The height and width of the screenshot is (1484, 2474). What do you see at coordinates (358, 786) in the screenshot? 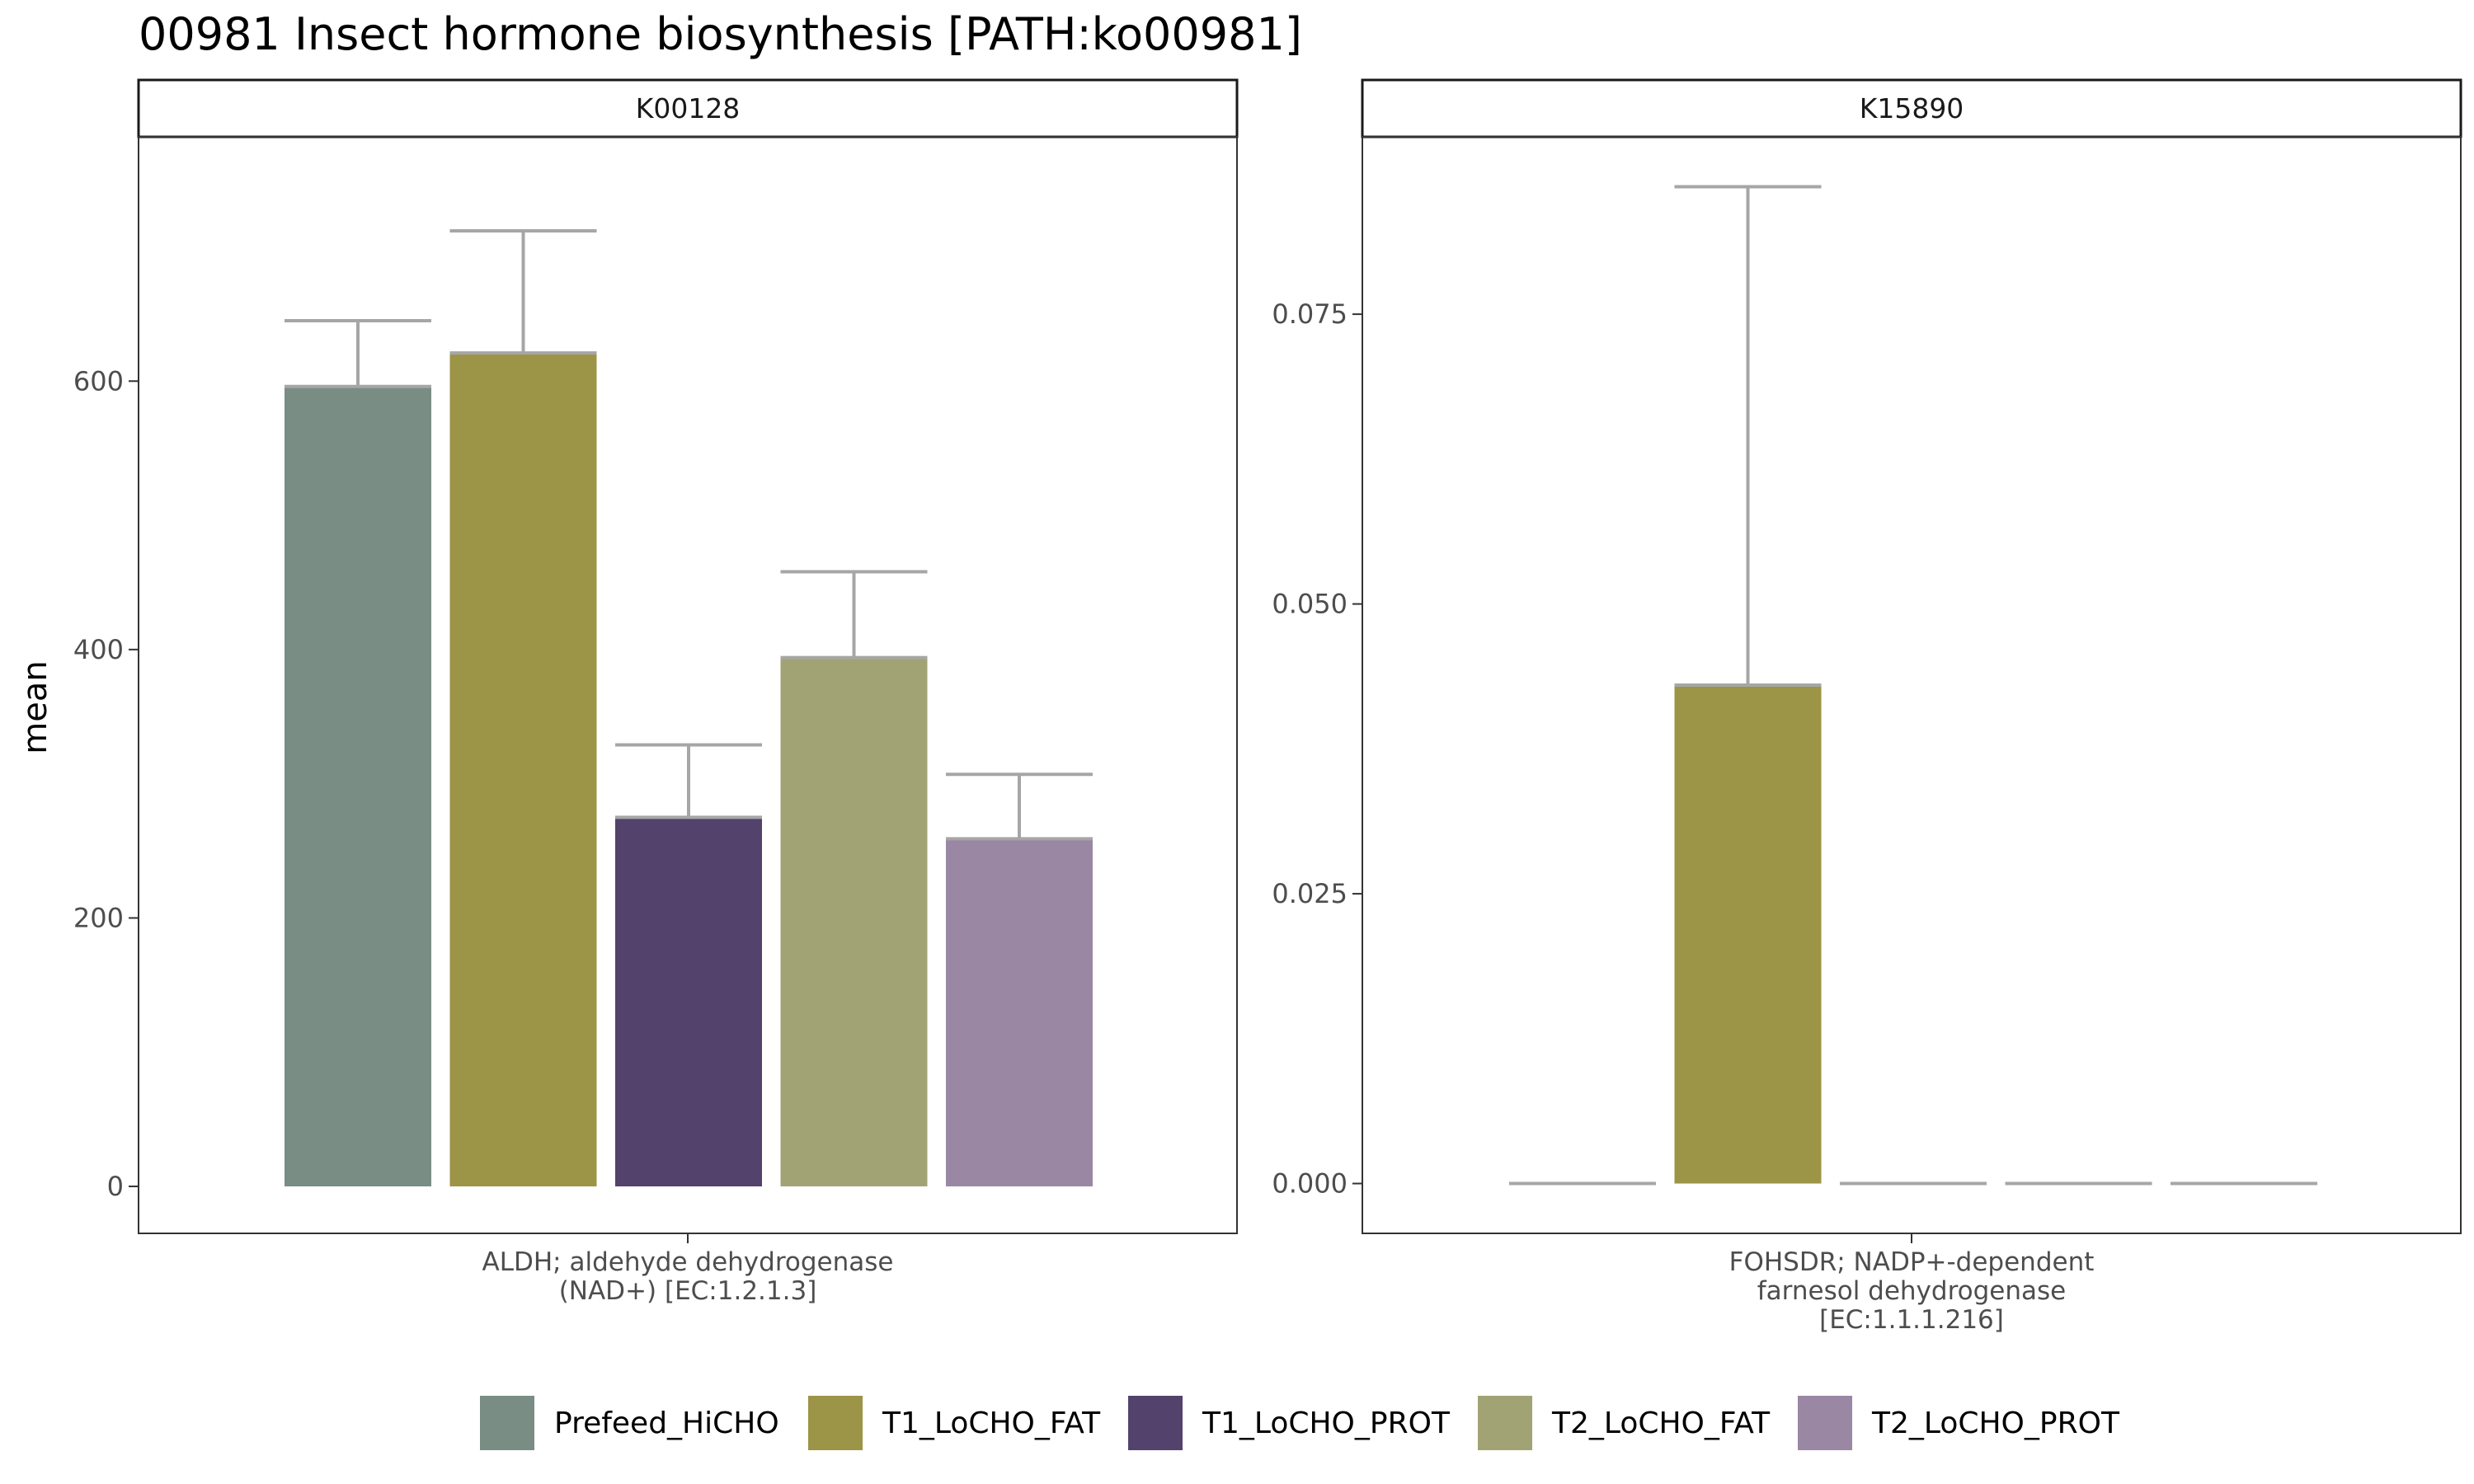
I see `bar-Prefeed_HiCHO` at bounding box center [358, 786].